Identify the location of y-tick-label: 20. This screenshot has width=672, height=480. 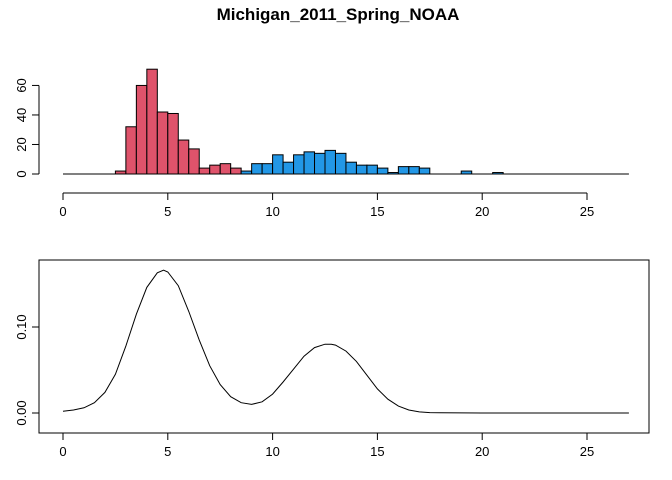
(21, 144).